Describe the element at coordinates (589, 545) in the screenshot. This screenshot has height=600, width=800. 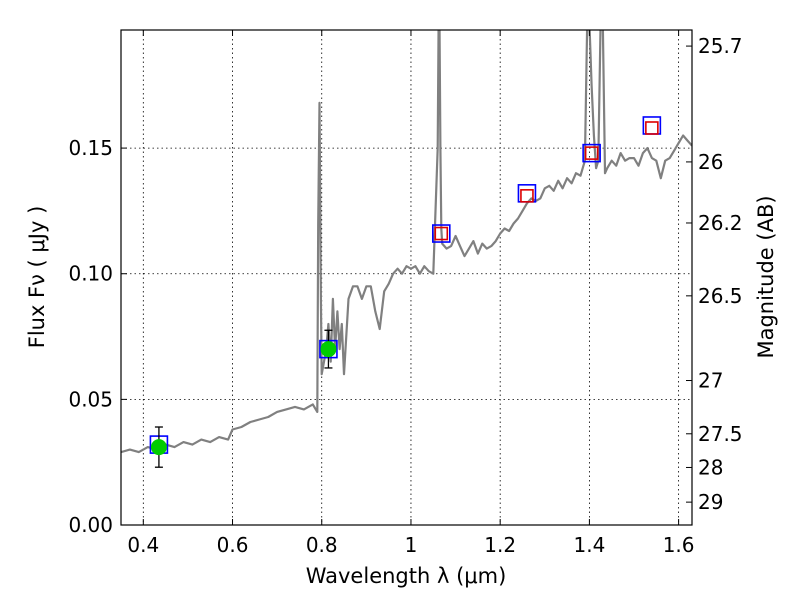
I see `x-tick-label: 1.4` at that location.